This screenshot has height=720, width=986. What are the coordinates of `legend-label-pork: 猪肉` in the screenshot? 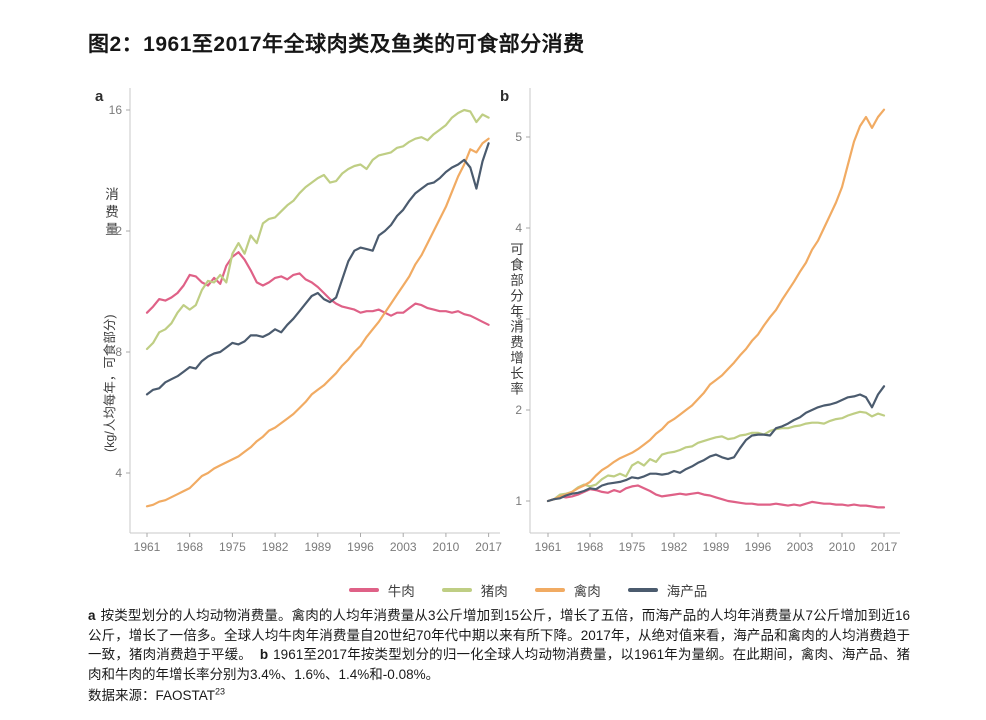 It's located at (494, 591).